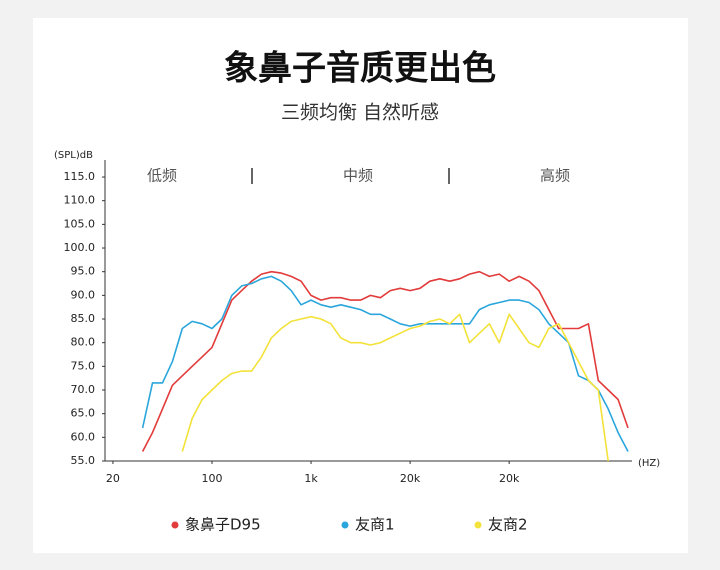 The width and height of the screenshot is (720, 570). Describe the element at coordinates (223, 525) in the screenshot. I see `legend-label: 象鼻子D95` at that location.